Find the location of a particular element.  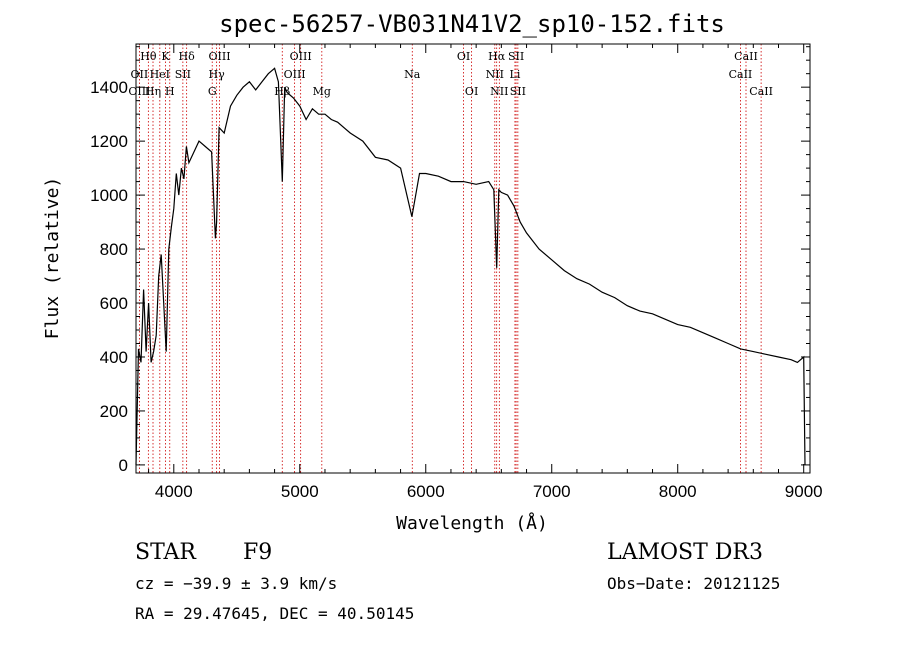

line-marker-label: Hβ is located at coordinates (282, 91).